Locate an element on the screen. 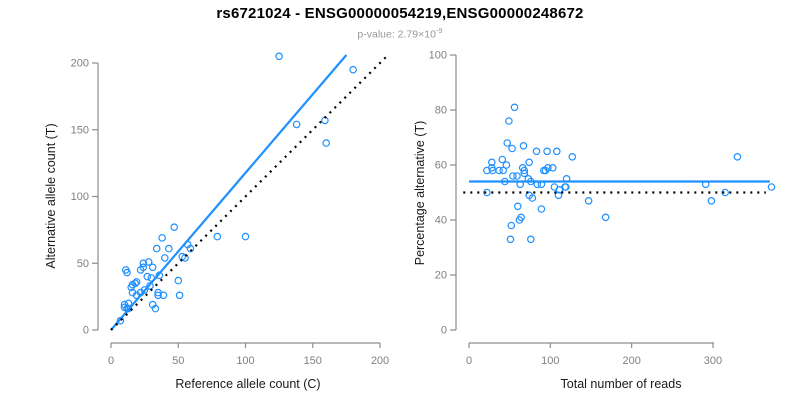 The height and width of the screenshot is (400, 800). y-tick-label: 80 is located at coordinates (441, 111).